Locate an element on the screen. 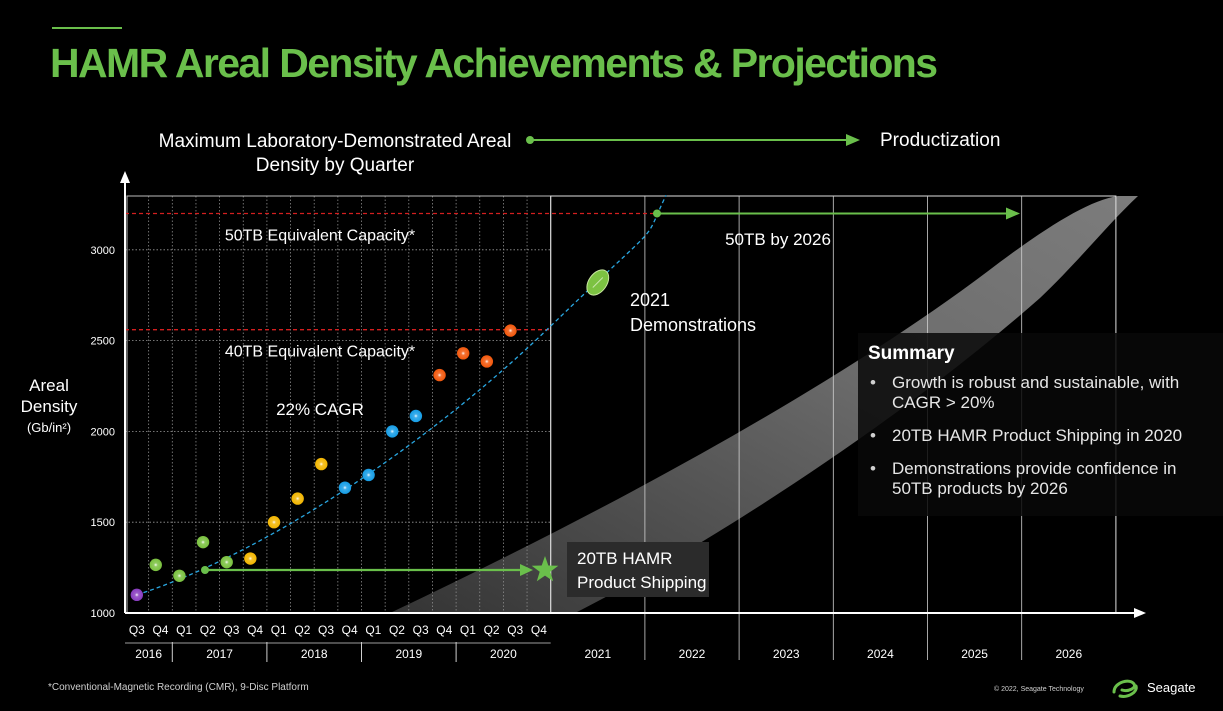 The width and height of the screenshot is (1223, 711). summary-bullet-2: 20TB HAMR Product Shipping in 2020 is located at coordinates (1040, 436).